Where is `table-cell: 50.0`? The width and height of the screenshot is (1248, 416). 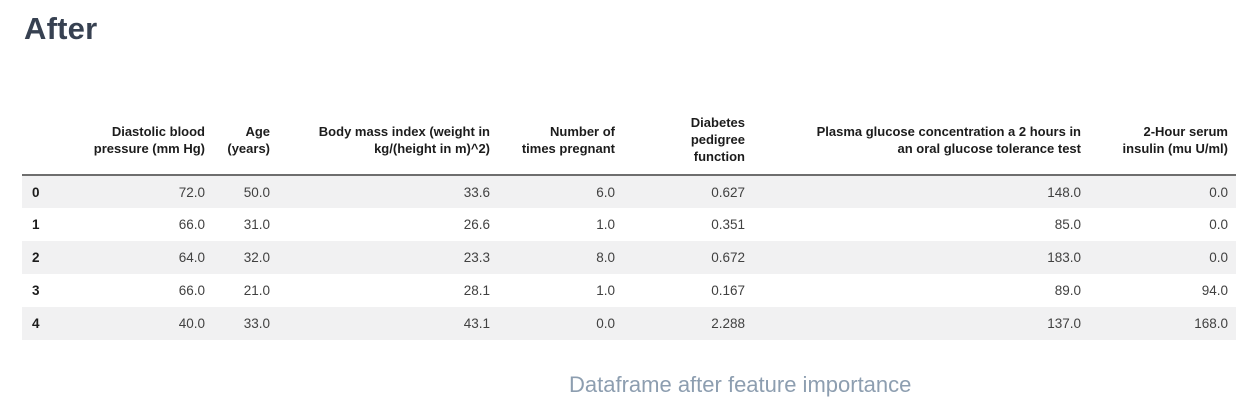 table-cell: 50.0 is located at coordinates (256, 192).